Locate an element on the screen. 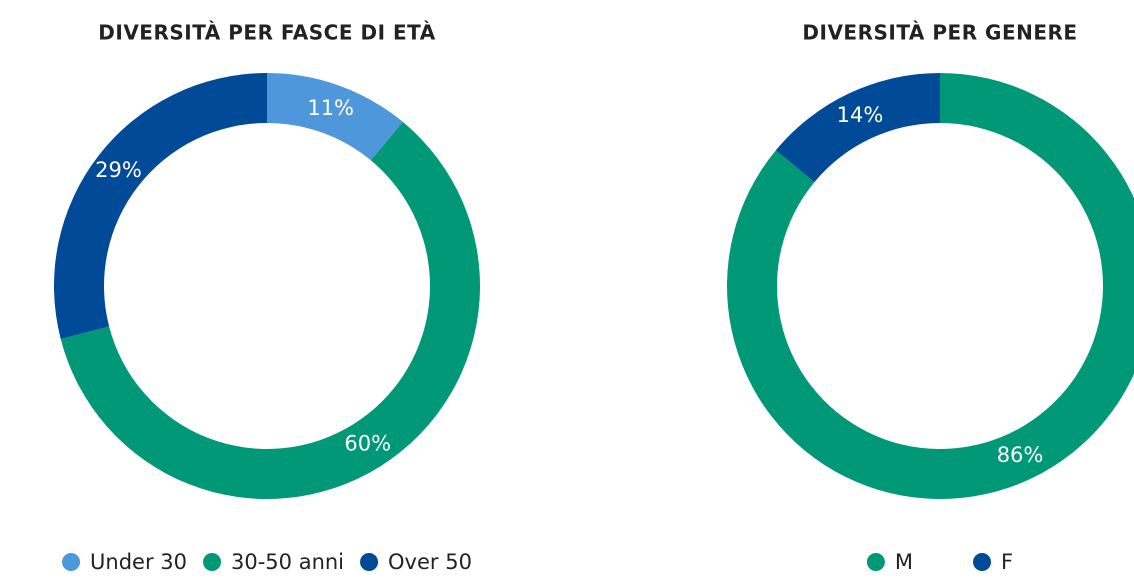 This screenshot has width=1134, height=586. data-label: 60% is located at coordinates (367, 444).